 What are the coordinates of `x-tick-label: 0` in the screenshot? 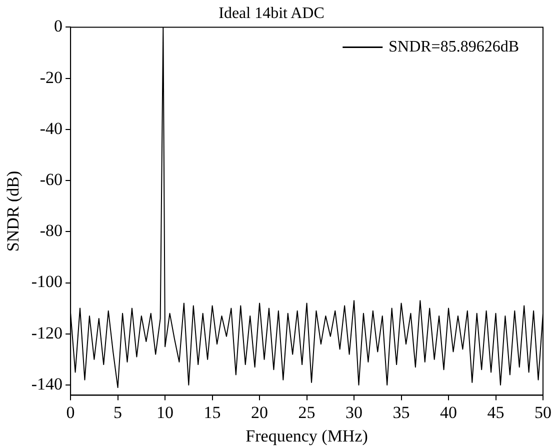 It's located at (70, 412).